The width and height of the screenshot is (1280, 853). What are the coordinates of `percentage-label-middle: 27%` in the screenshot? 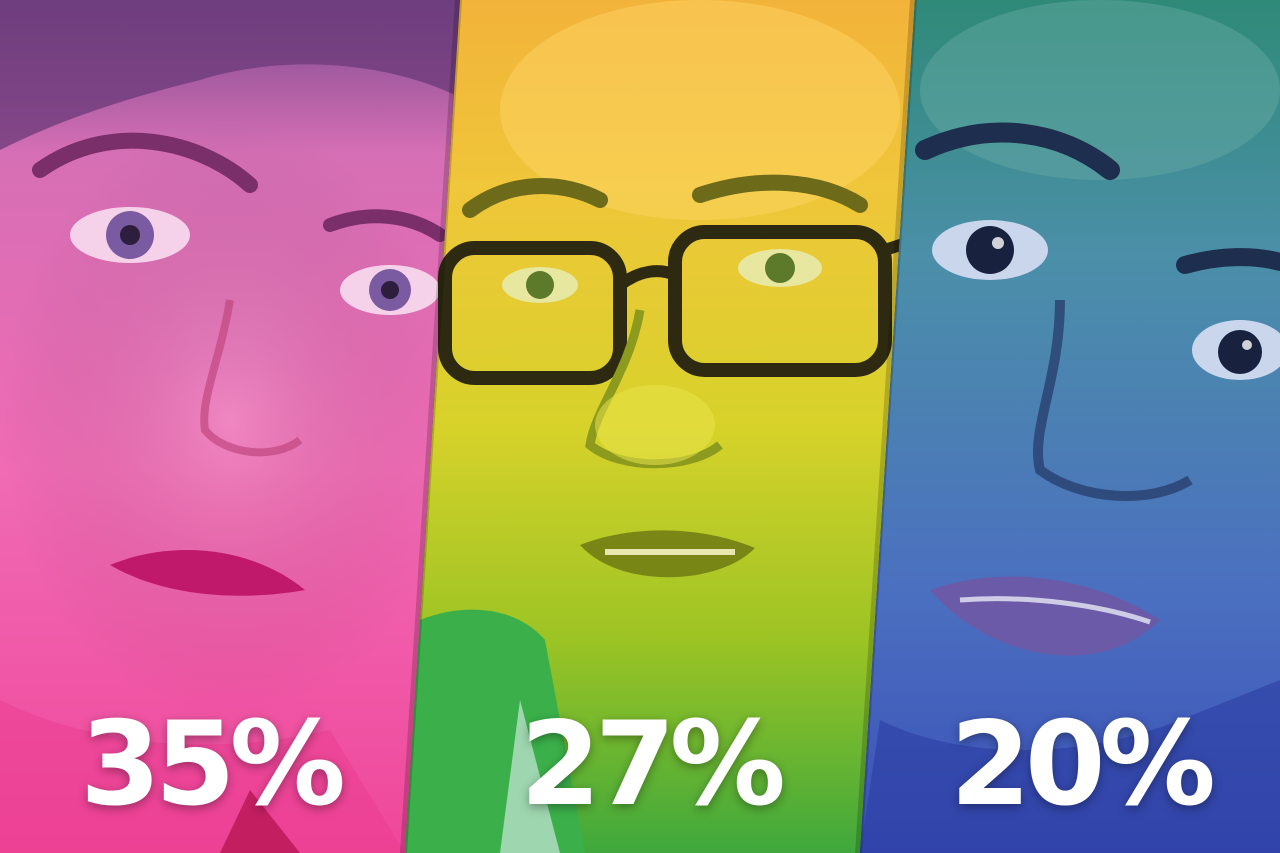 It's located at (653, 764).